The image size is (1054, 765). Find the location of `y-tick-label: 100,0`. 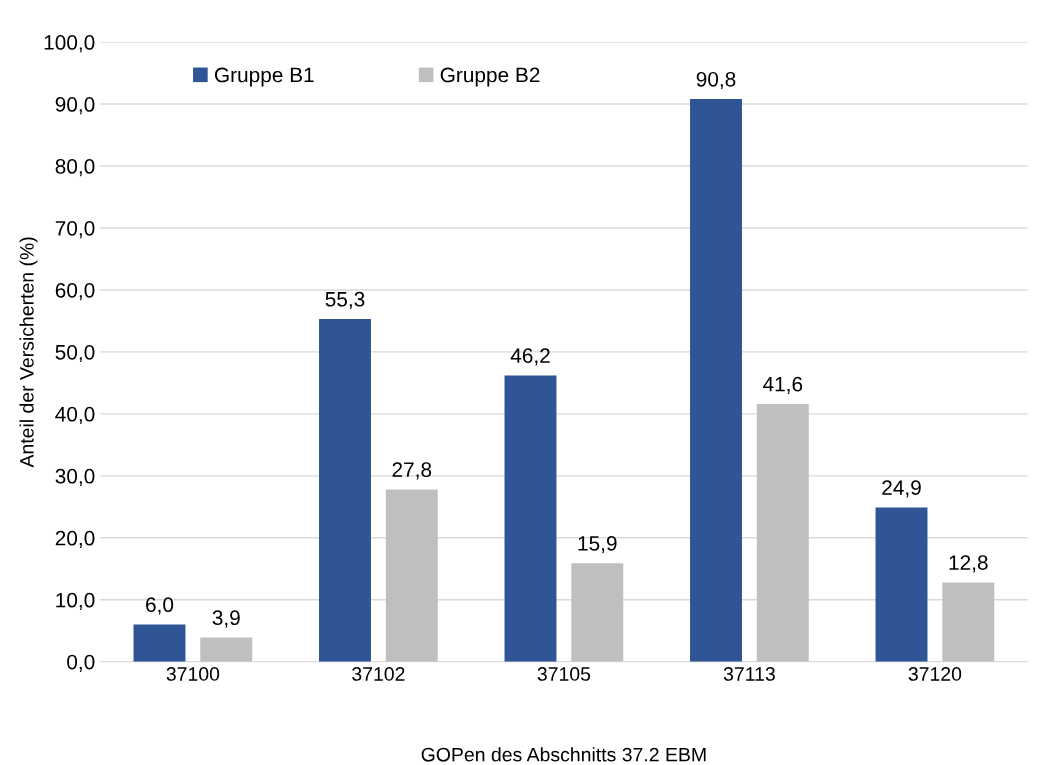

y-tick-label: 100,0 is located at coordinates (69, 44).